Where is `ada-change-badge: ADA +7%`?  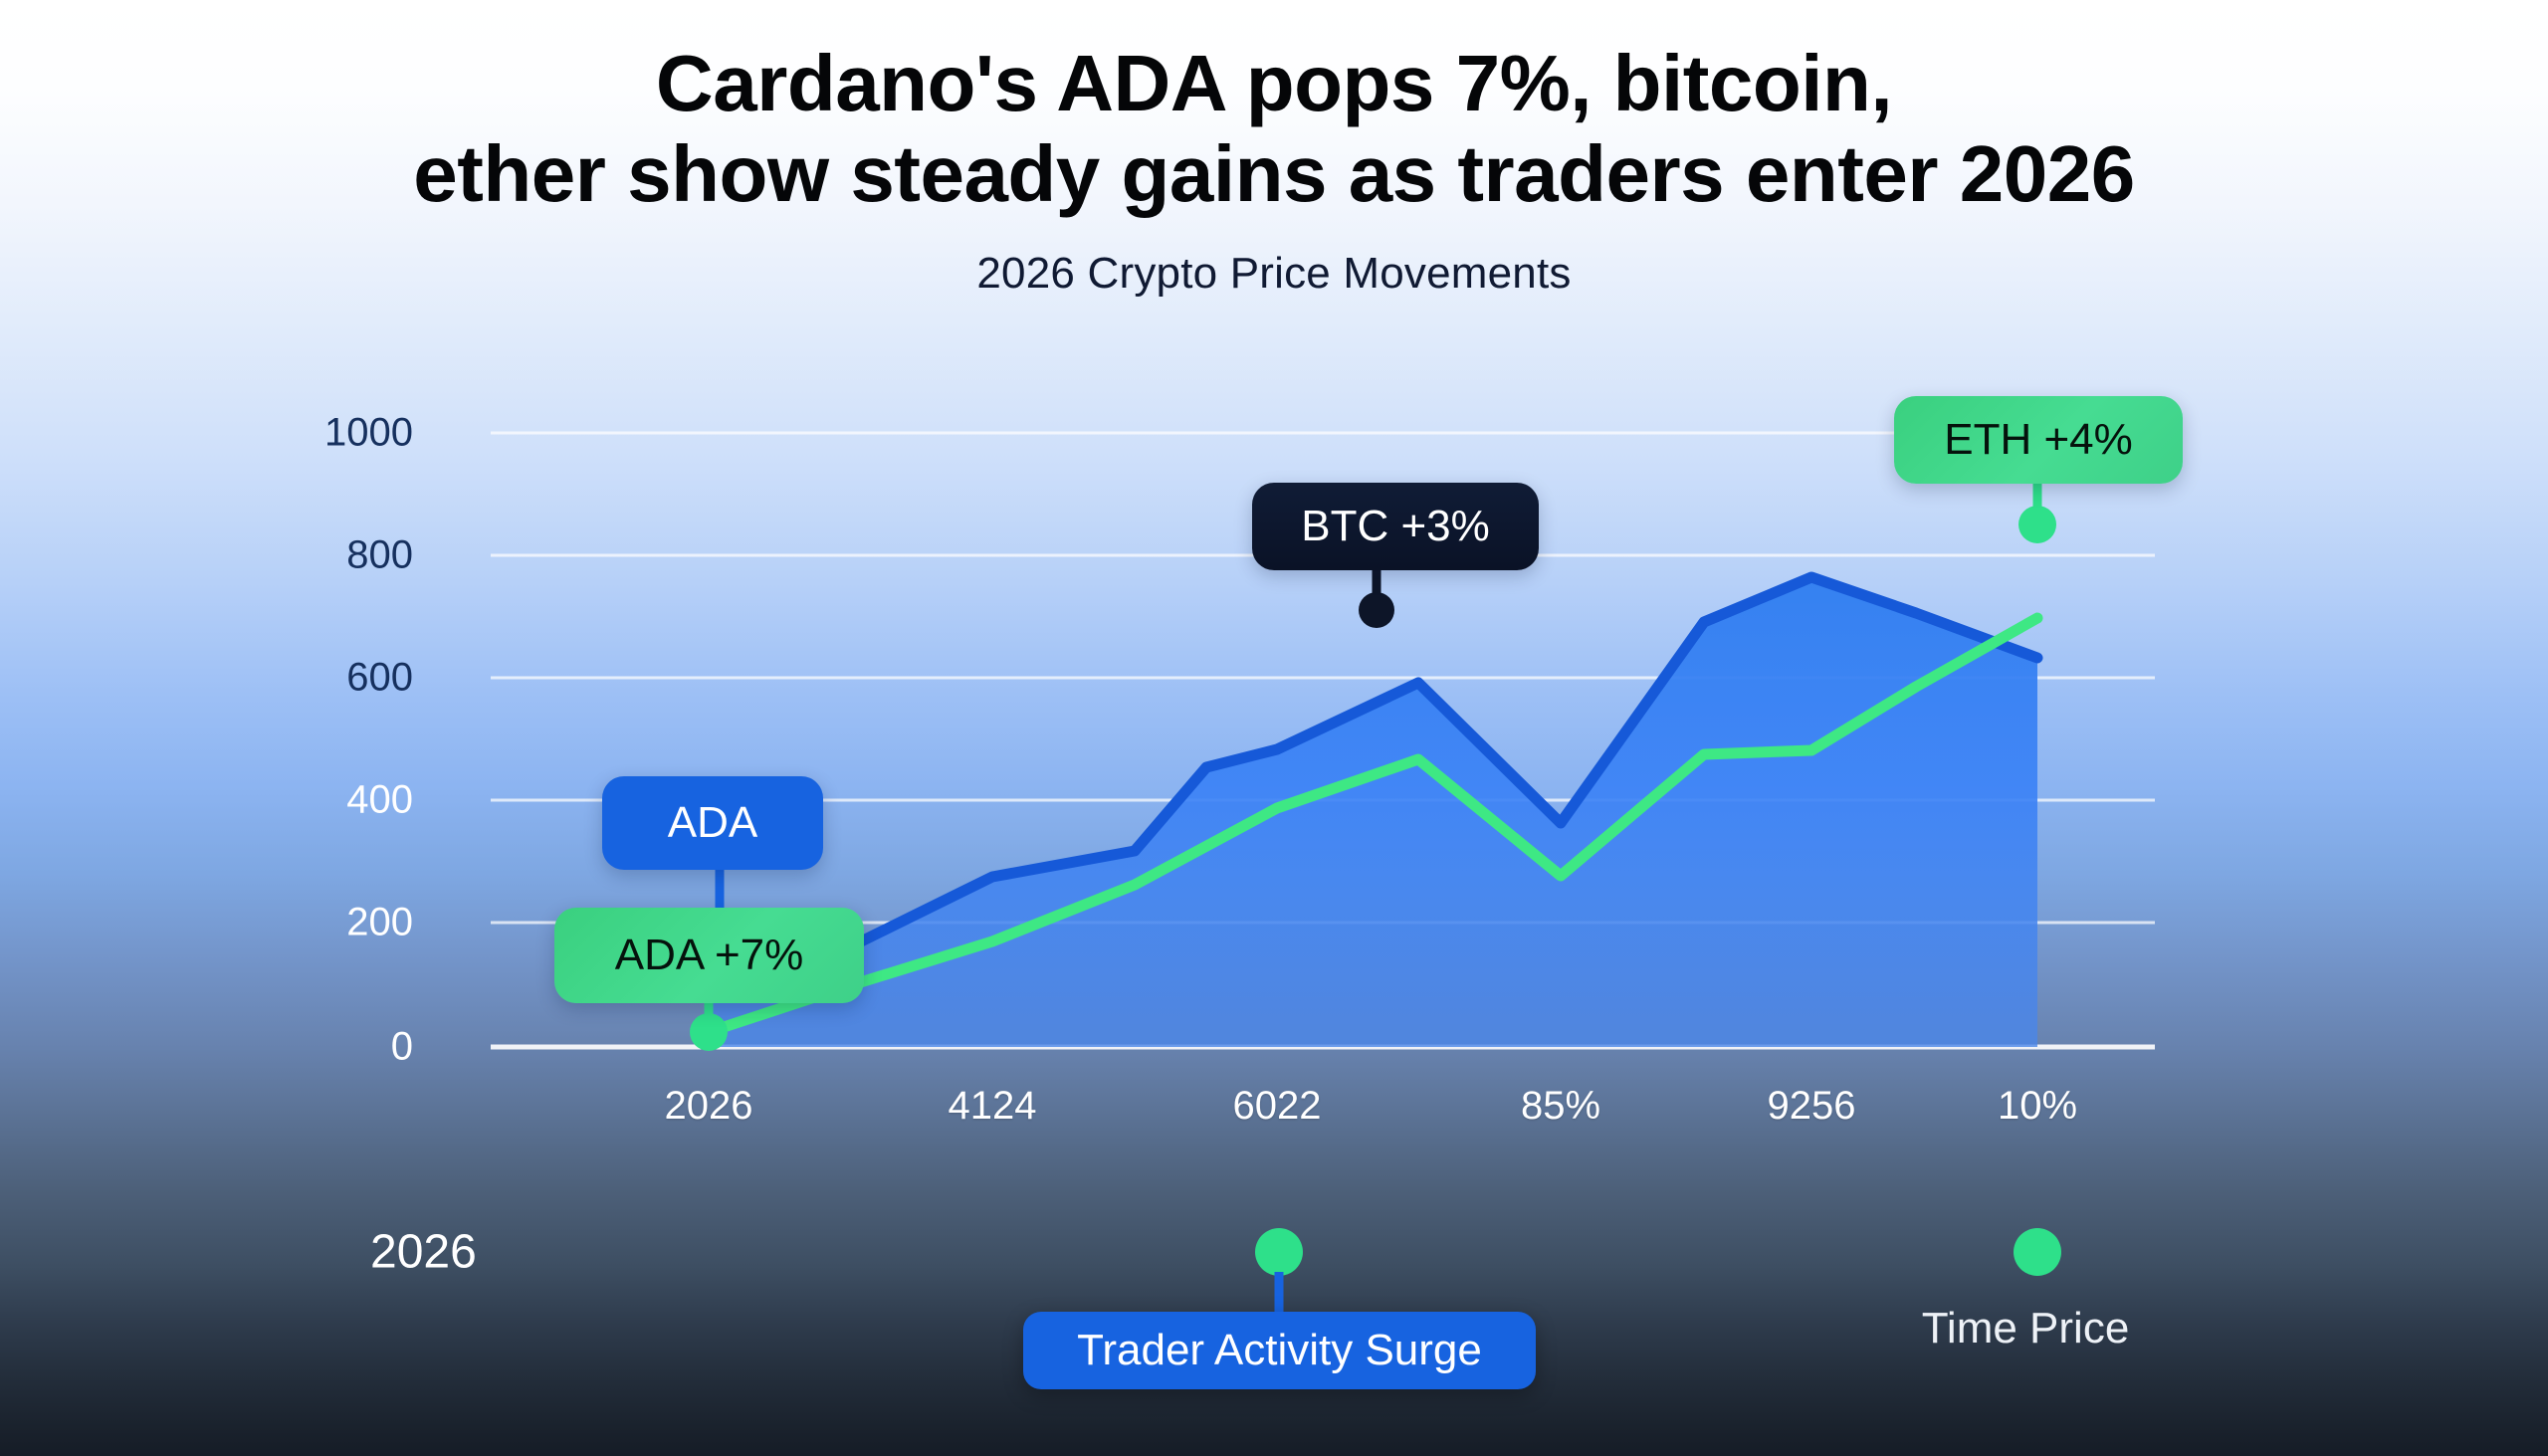 ada-change-badge: ADA +7% is located at coordinates (709, 955).